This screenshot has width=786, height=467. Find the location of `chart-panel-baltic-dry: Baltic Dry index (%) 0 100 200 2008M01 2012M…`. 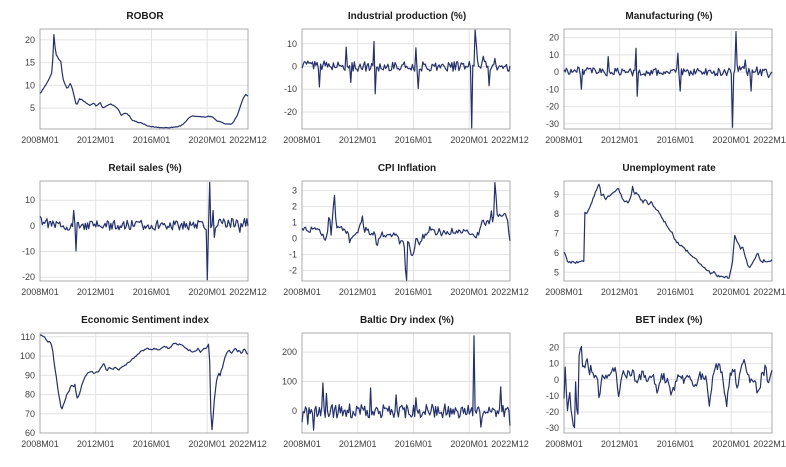

chart-panel-baltic-dry: Baltic Dry index (%) 0 100 200 2008M01 2012M… is located at coordinates (395, 389).